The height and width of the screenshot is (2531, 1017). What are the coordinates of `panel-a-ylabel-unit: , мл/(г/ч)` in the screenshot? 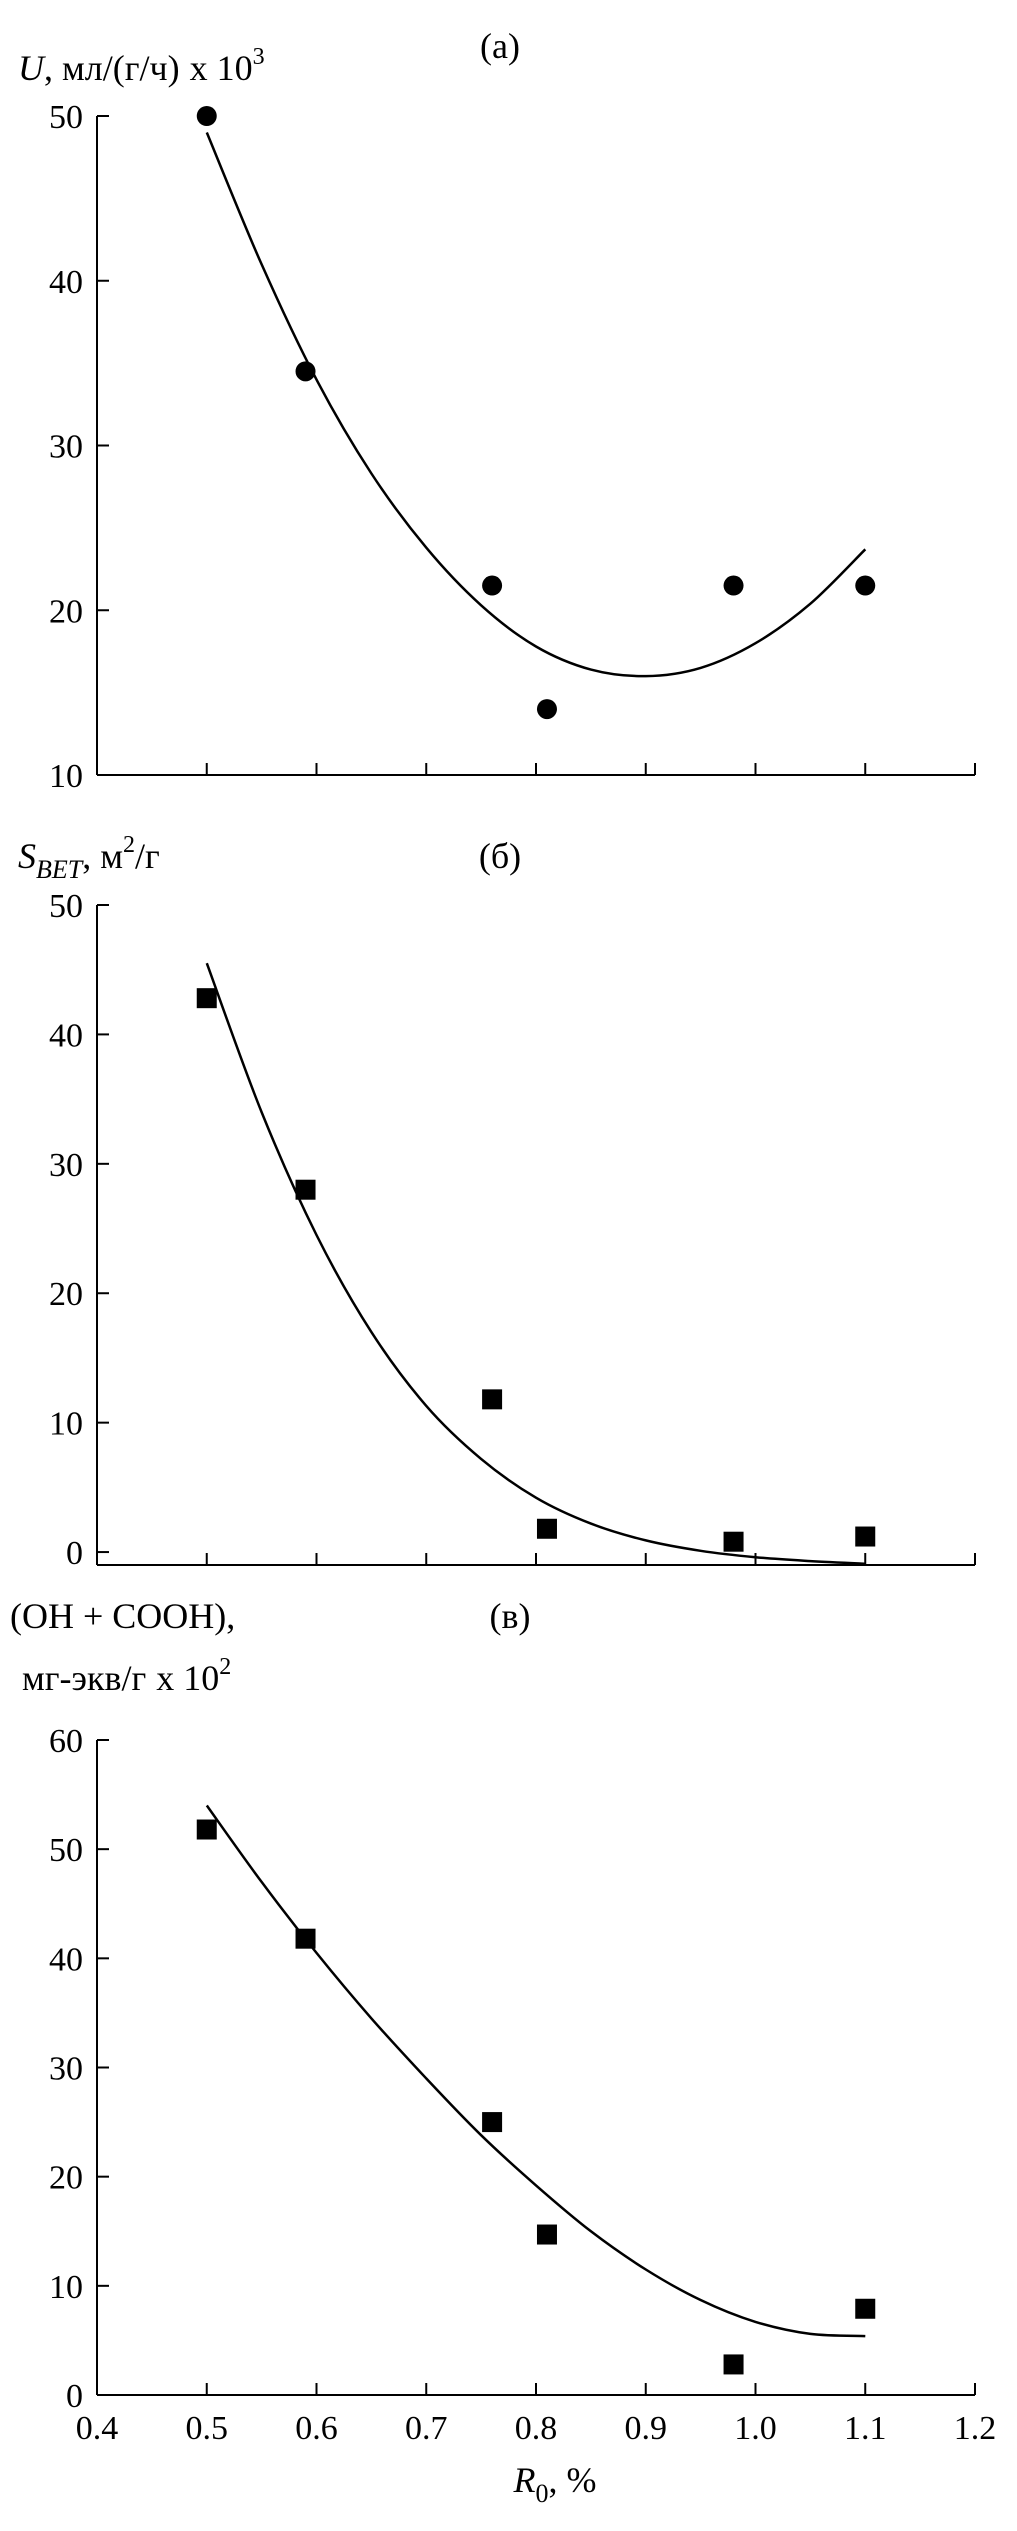 It's located at (112, 68).